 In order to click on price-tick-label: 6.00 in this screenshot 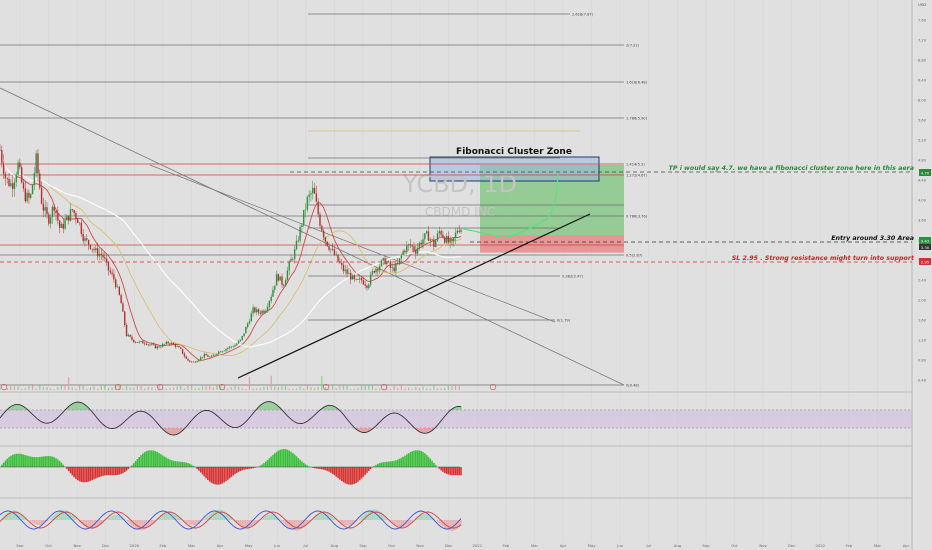, I will do `click(922, 101)`.